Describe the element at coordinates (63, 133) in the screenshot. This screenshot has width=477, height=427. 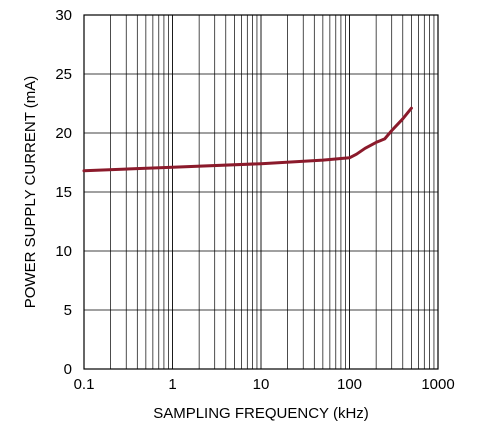
I see `y-tick-label: 20` at that location.